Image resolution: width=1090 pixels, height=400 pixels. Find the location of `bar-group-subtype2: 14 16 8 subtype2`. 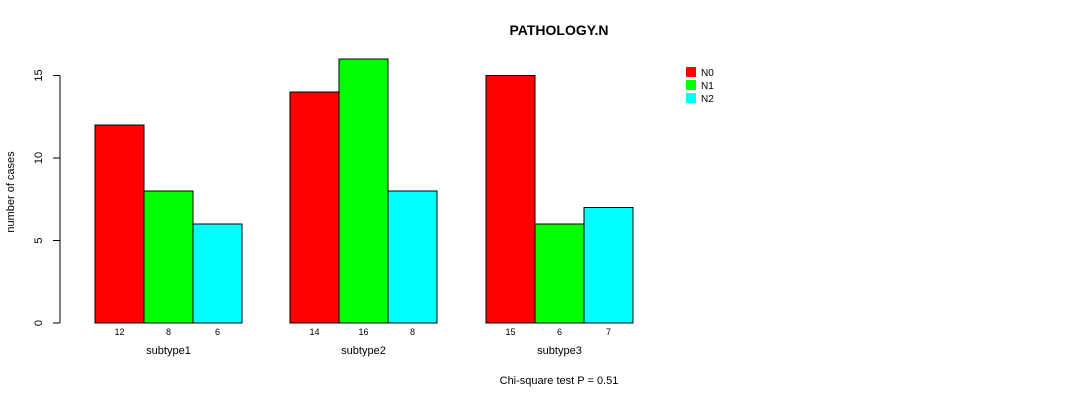

bar-group-subtype2: 14 16 8 subtype2 is located at coordinates (363, 207).